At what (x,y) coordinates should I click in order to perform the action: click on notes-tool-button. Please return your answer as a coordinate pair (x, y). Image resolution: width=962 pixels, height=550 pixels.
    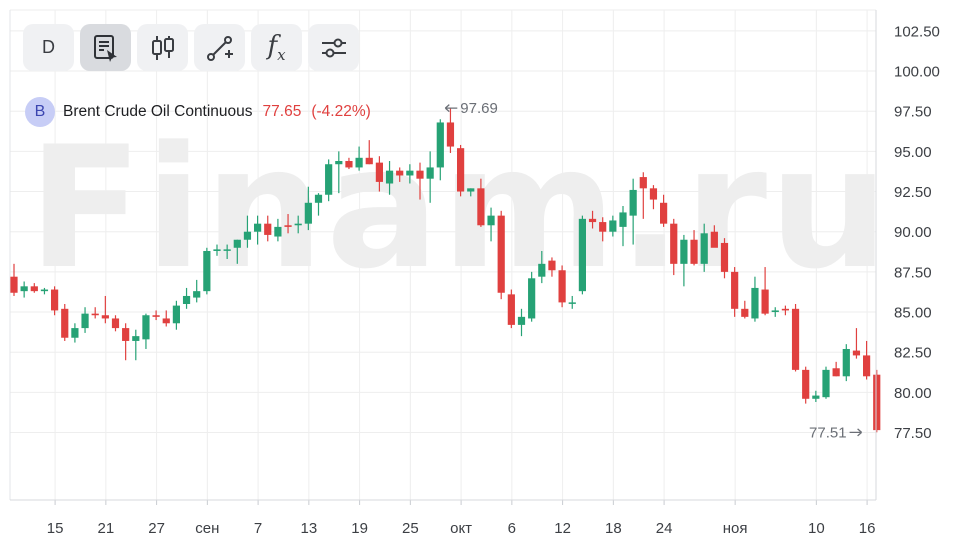
    Looking at the image, I should click on (105, 47).